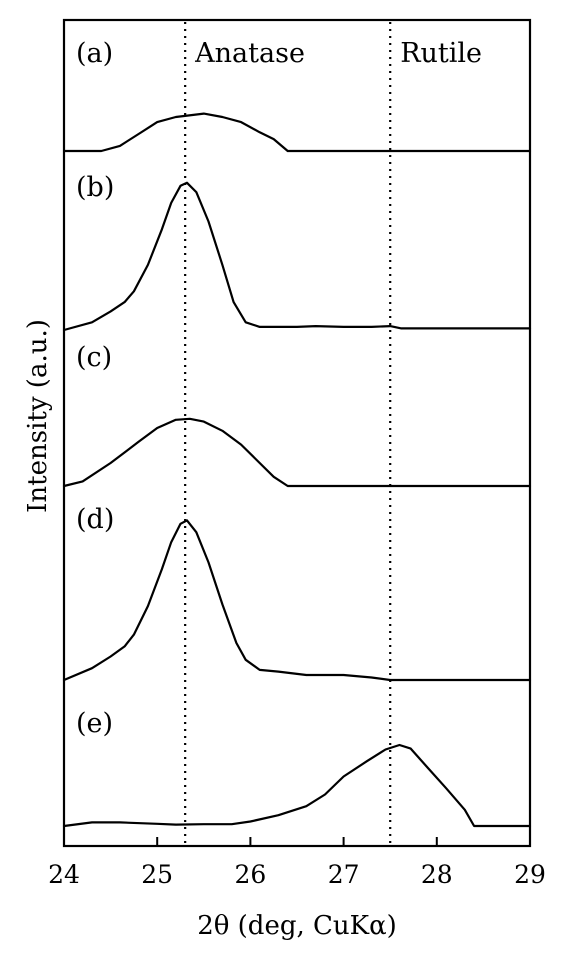 This screenshot has width=566, height=962. What do you see at coordinates (297, 785) in the screenshot?
I see `xrd-curve-e` at bounding box center [297, 785].